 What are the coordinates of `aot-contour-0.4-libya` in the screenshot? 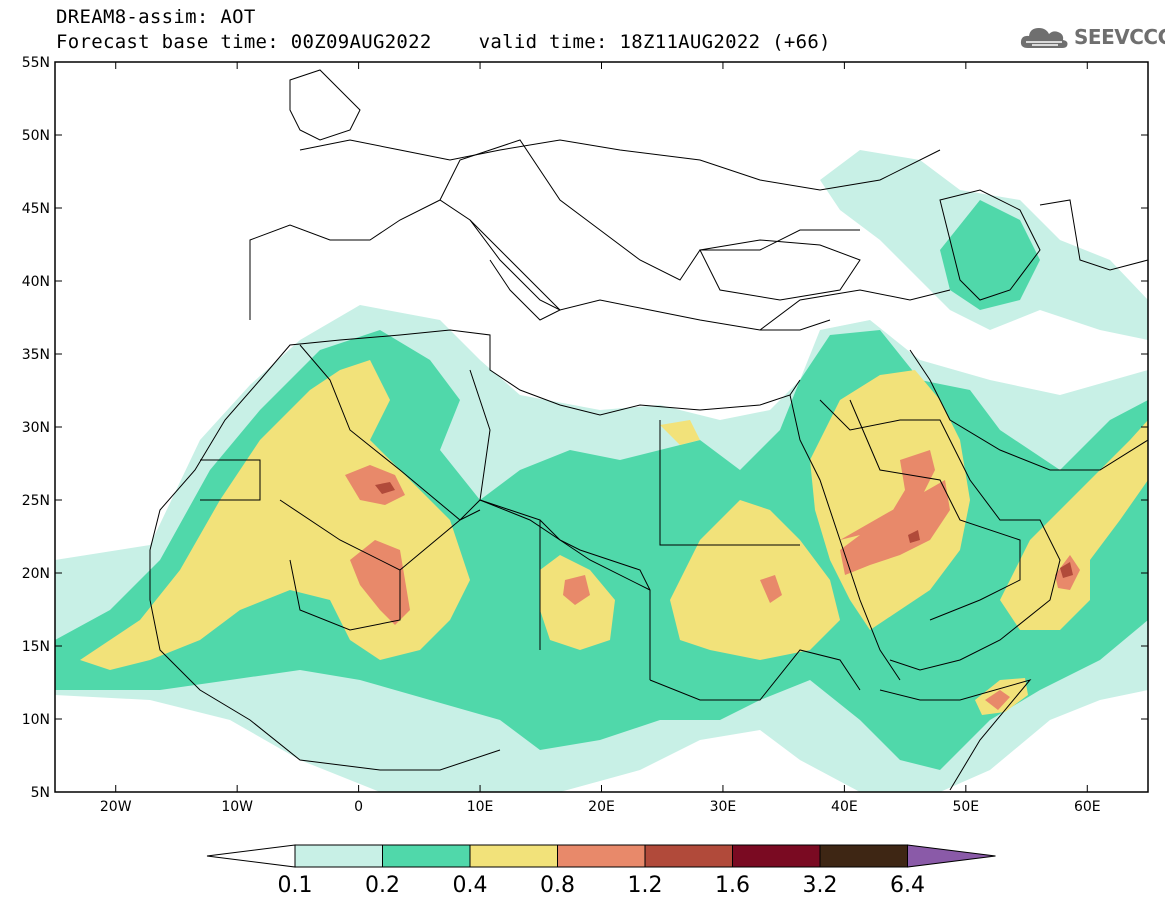 It's located at (680, 432).